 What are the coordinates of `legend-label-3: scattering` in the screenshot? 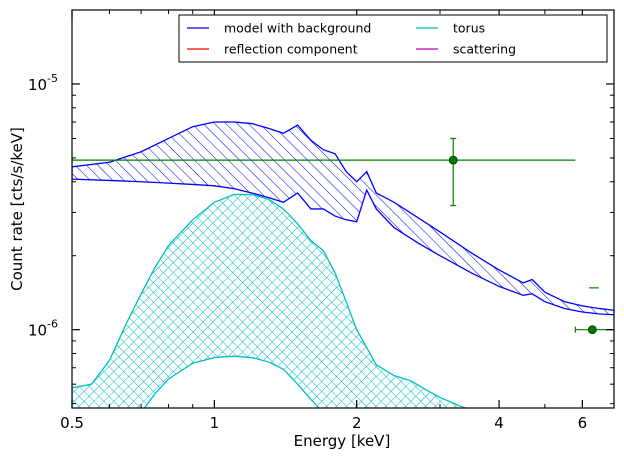 It's located at (484, 49).